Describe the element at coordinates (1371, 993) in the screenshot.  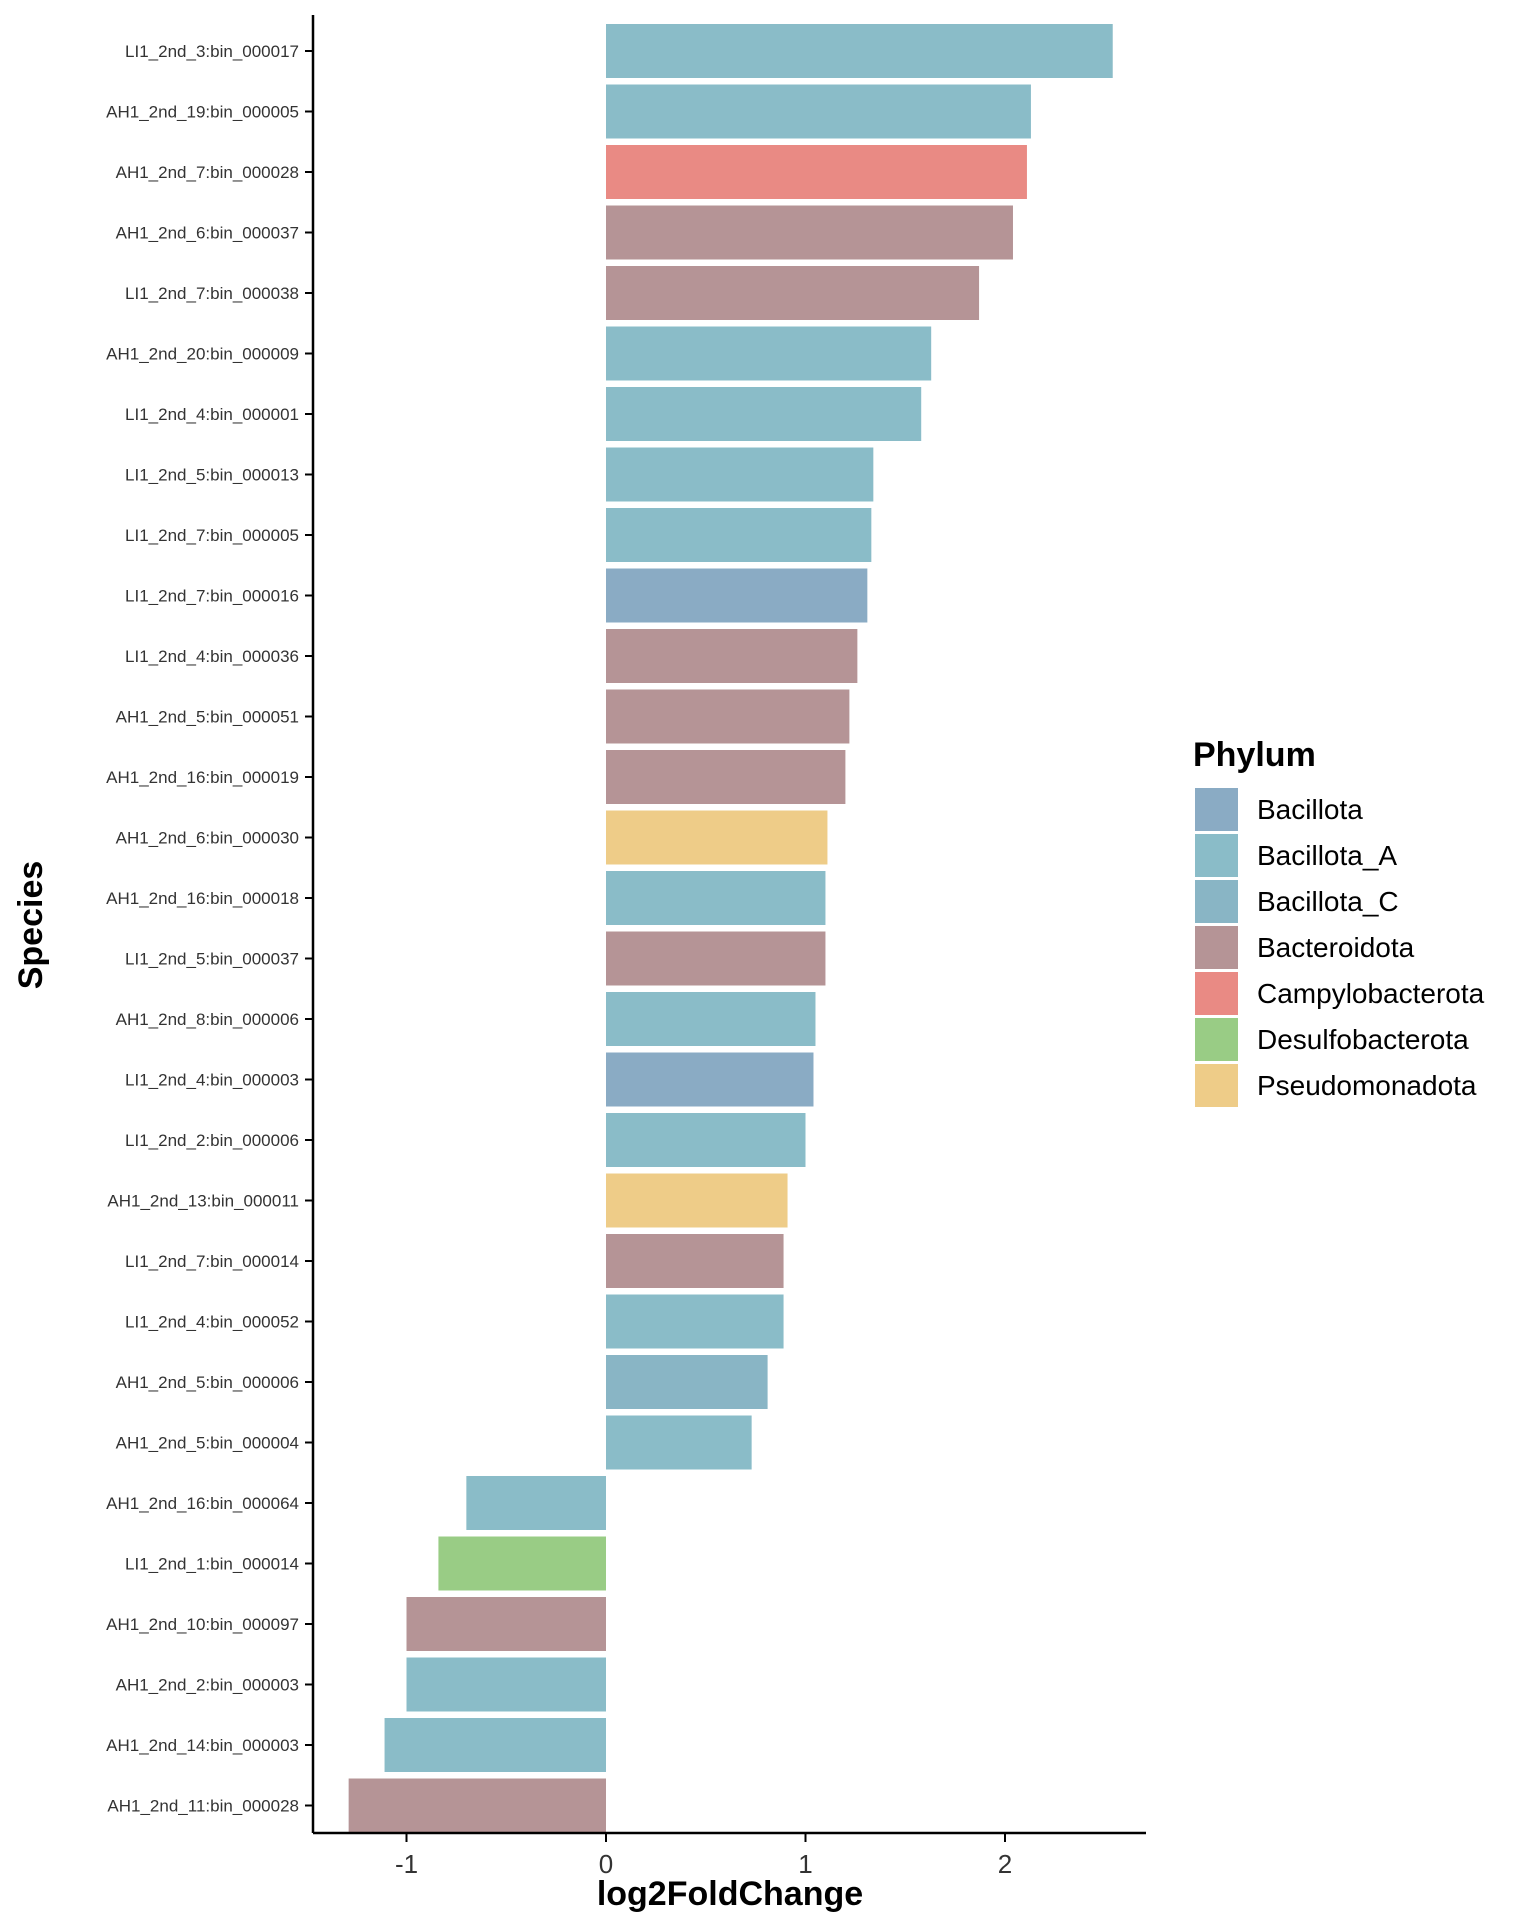
I see `legend-label: Campylobacterota` at that location.